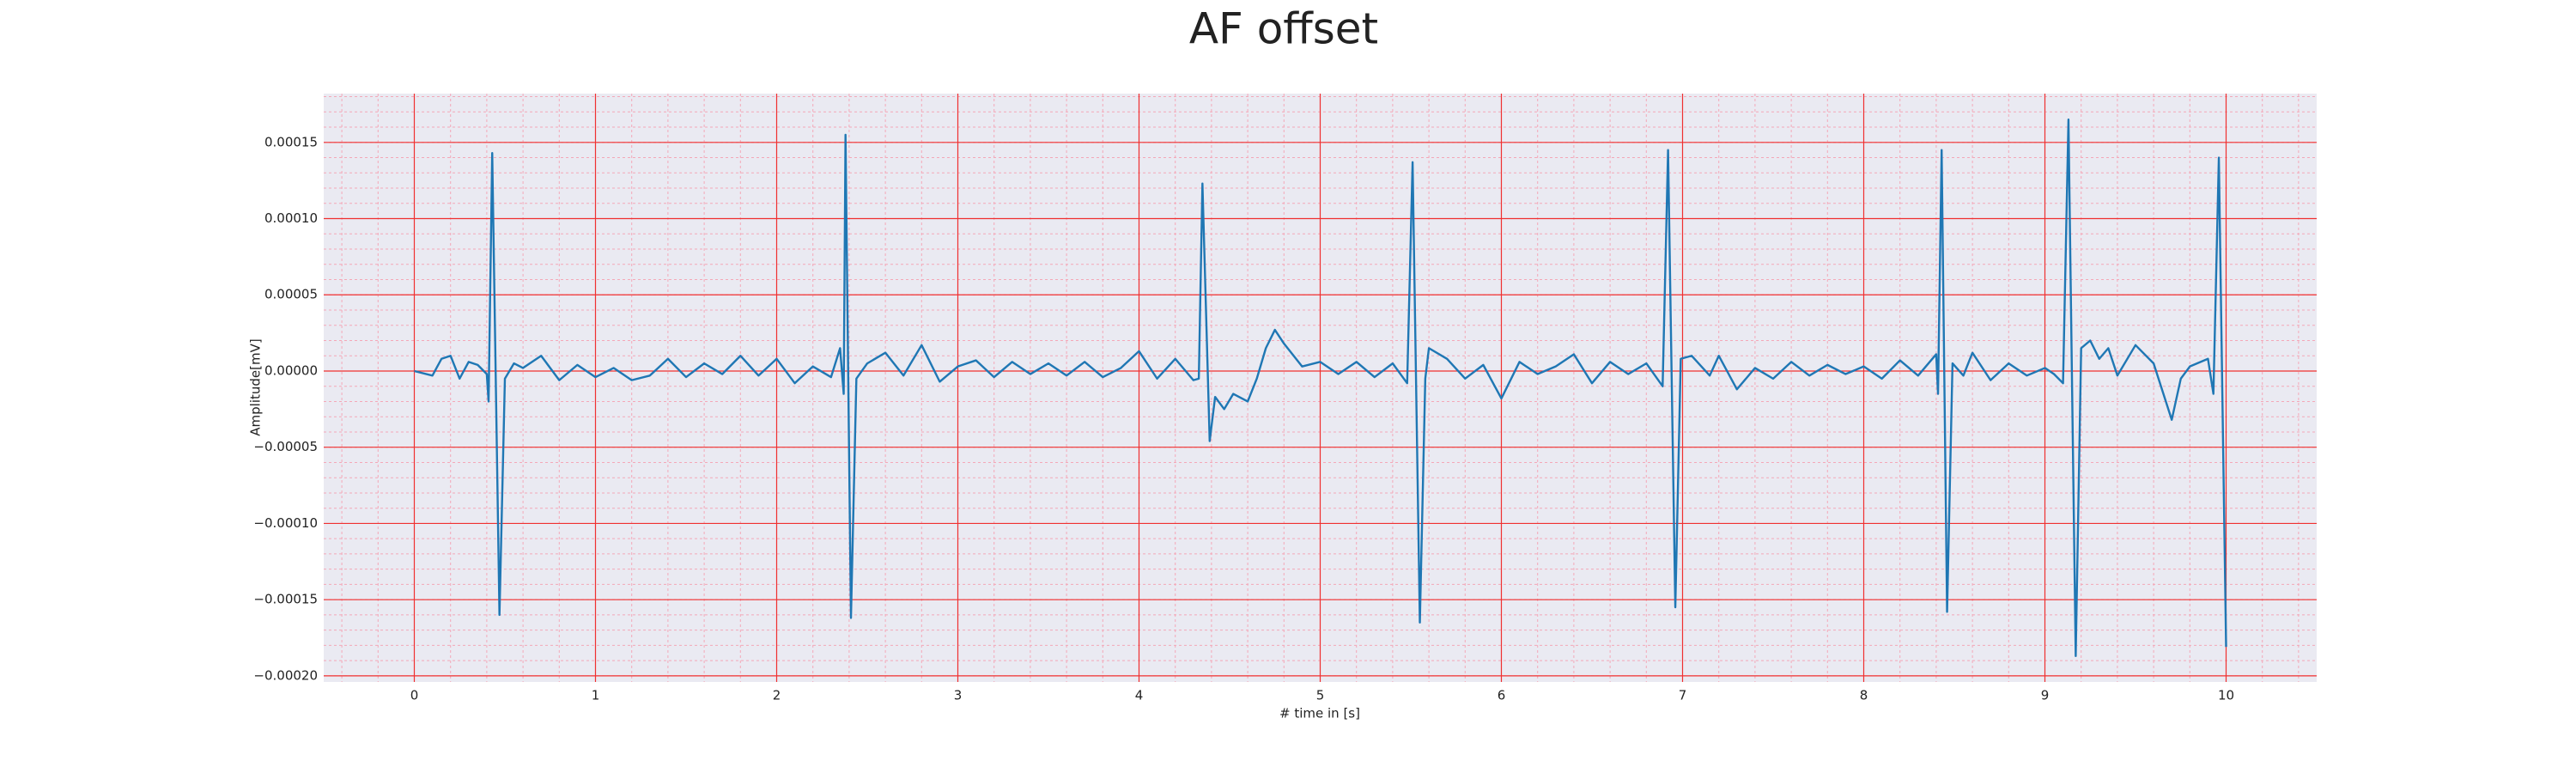  I want to click on y-tick-label: −0.00015, so click(285, 599).